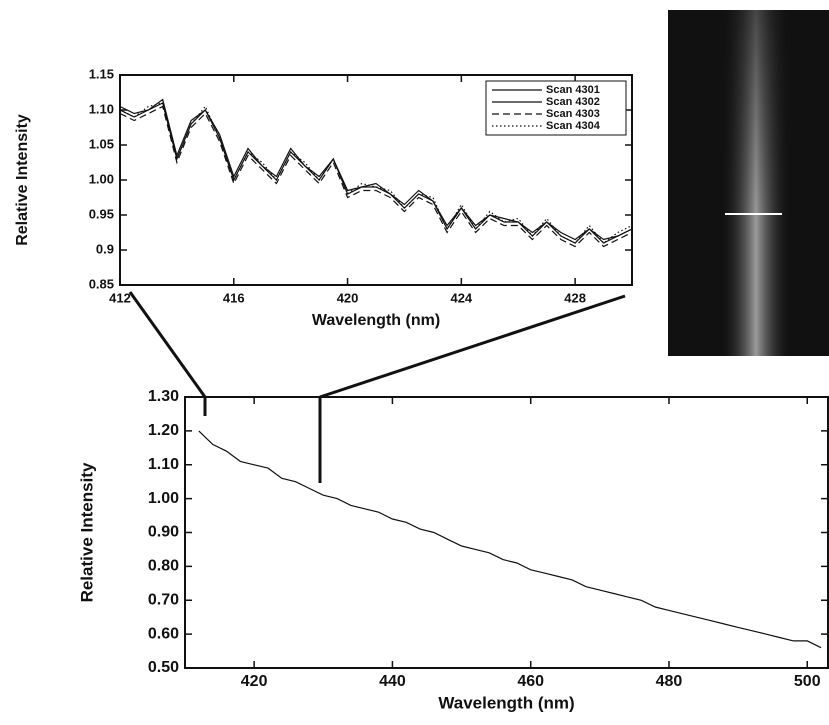 The height and width of the screenshot is (725, 829). Describe the element at coordinates (392, 681) in the screenshot. I see `x-tick-label: 440` at that location.